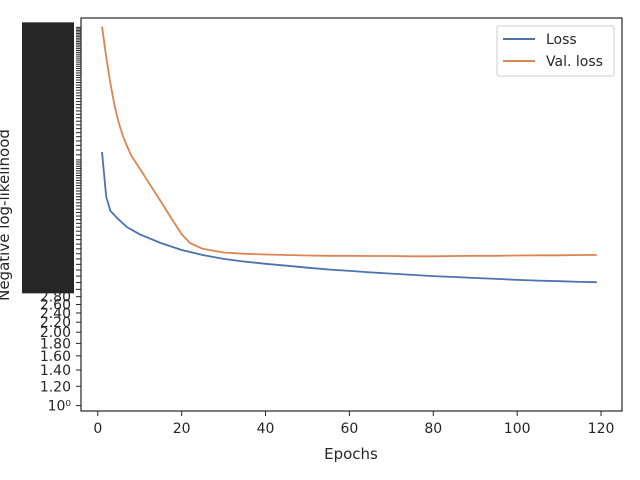 The image size is (640, 480). I want to click on y-tick-label: 10⁰, so click(60, 407).